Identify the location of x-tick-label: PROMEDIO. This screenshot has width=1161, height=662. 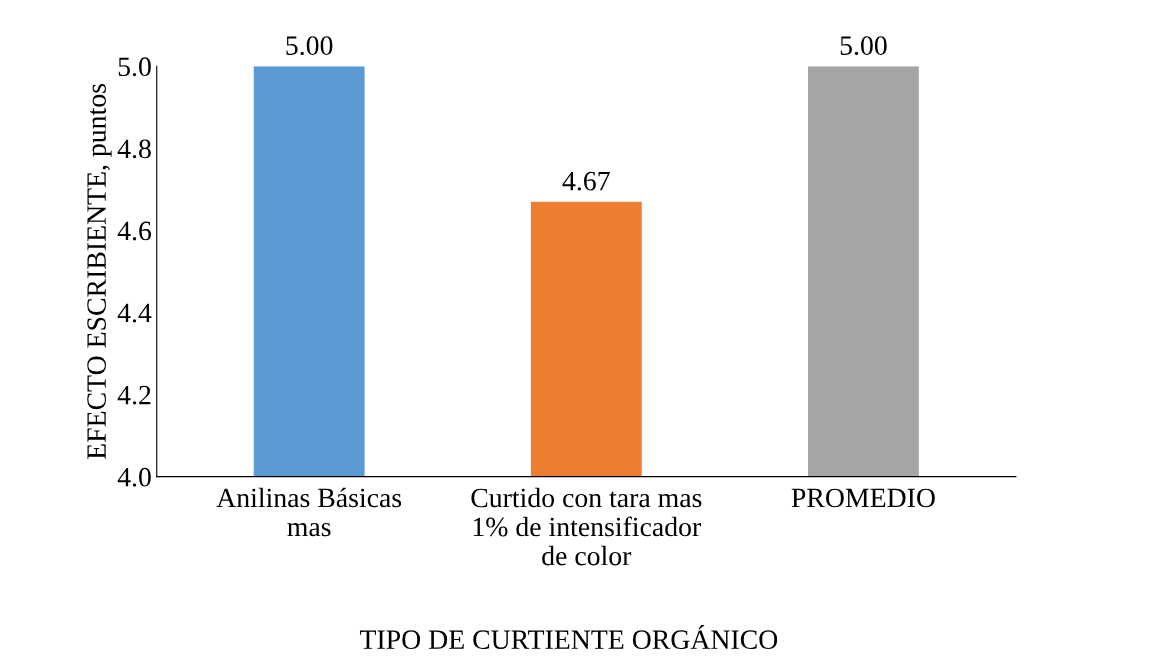
(863, 498).